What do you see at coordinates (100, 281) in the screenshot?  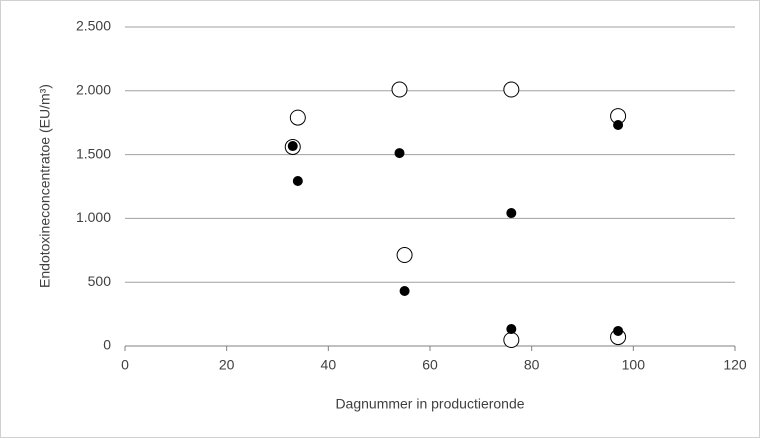 I see `y-tick-label: 500` at bounding box center [100, 281].